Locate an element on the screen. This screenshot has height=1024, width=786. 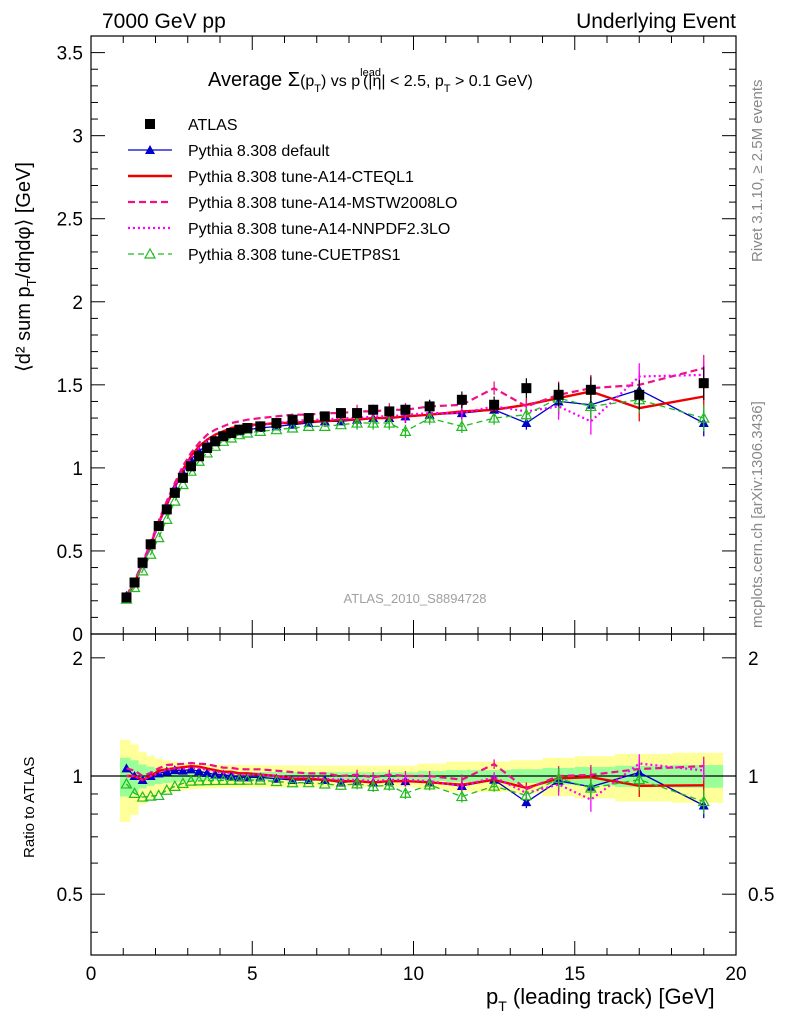
x-tick-label: 20 is located at coordinates (735, 974).